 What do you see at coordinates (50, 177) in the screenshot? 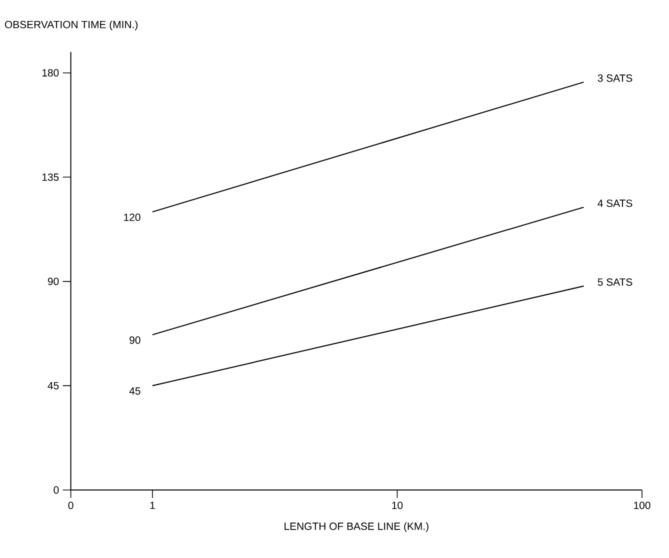
I see `y-tick-label: 135` at bounding box center [50, 177].